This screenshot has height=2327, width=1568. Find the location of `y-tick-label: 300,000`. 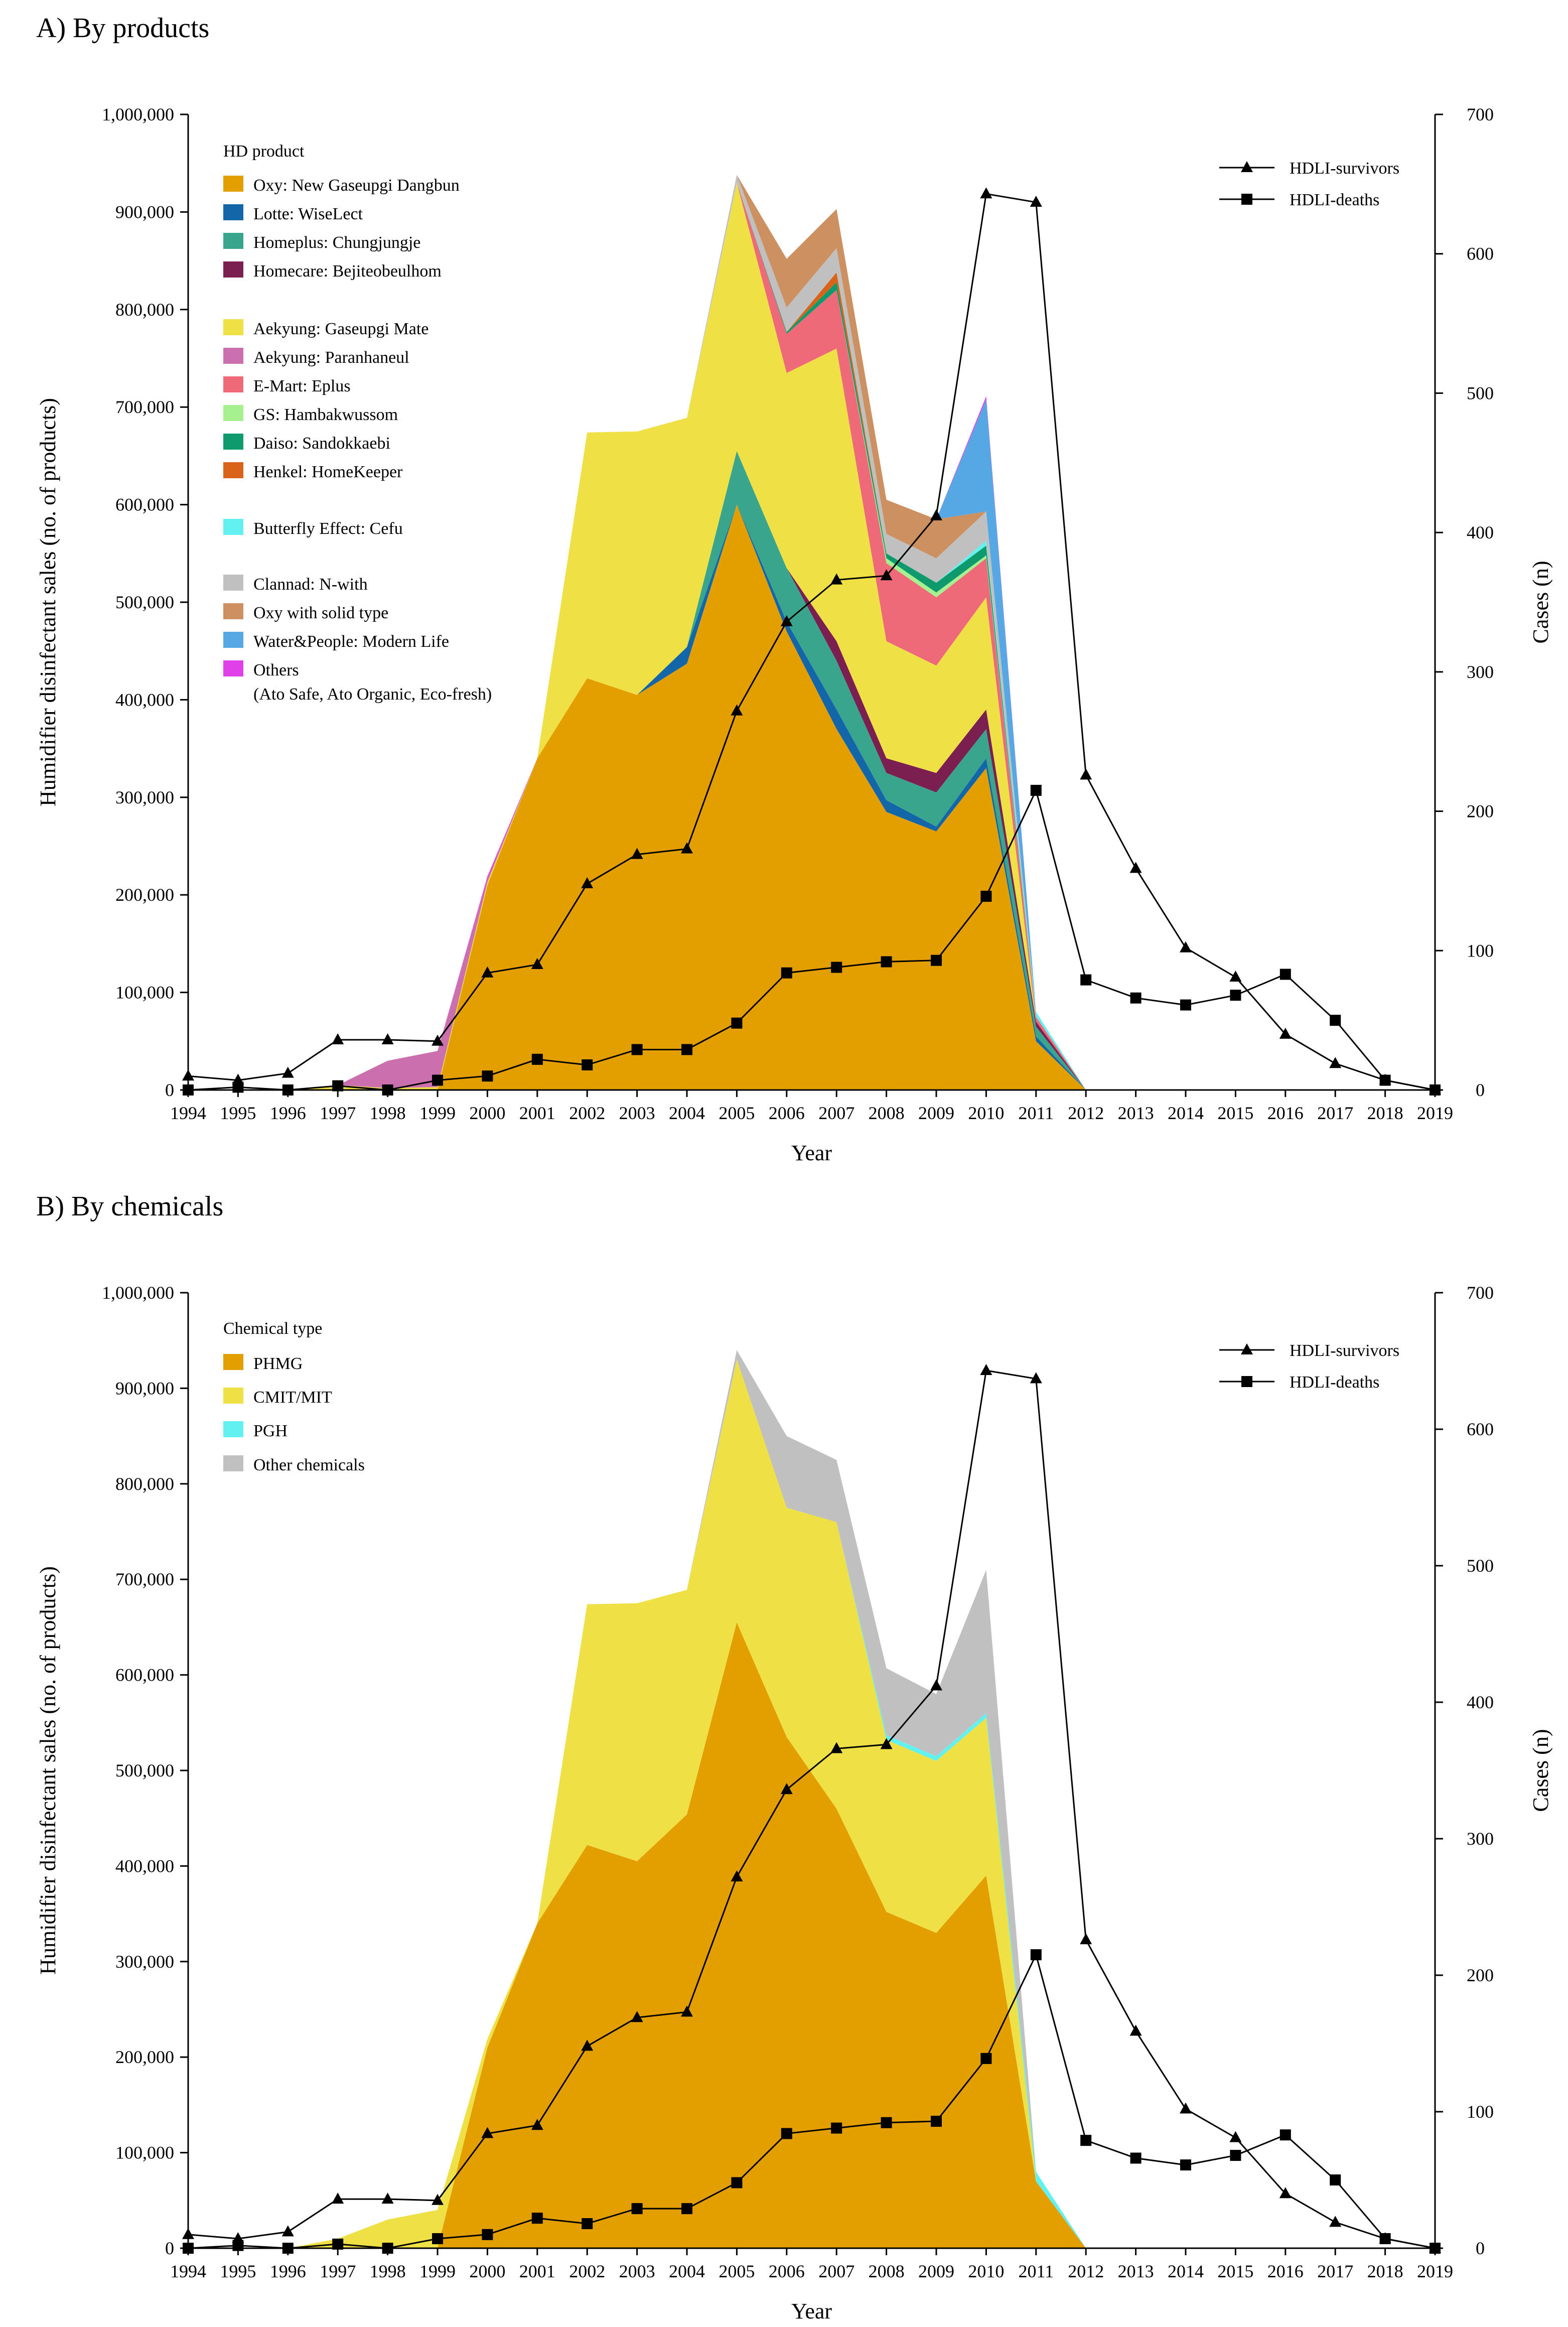

y-tick-label: 300,000 is located at coordinates (144, 1962).